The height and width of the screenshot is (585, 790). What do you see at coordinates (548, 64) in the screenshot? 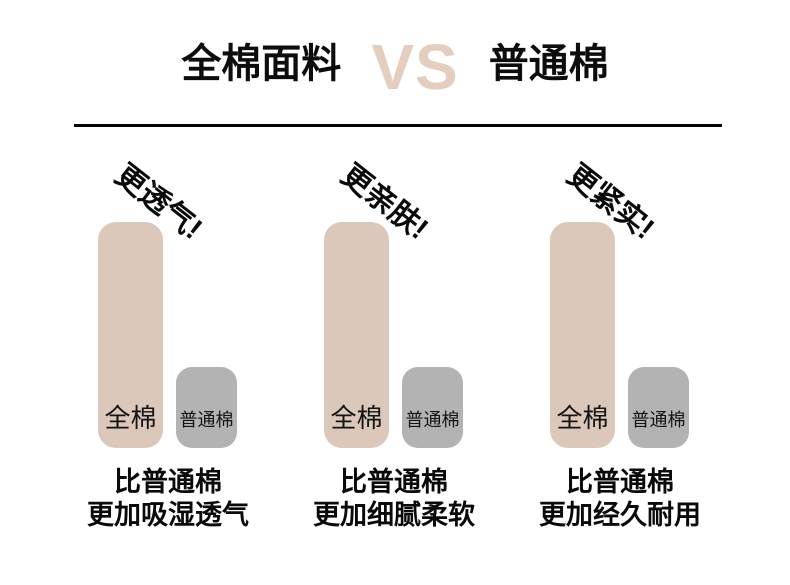
I see `title-right-fabric: 普通棉` at bounding box center [548, 64].